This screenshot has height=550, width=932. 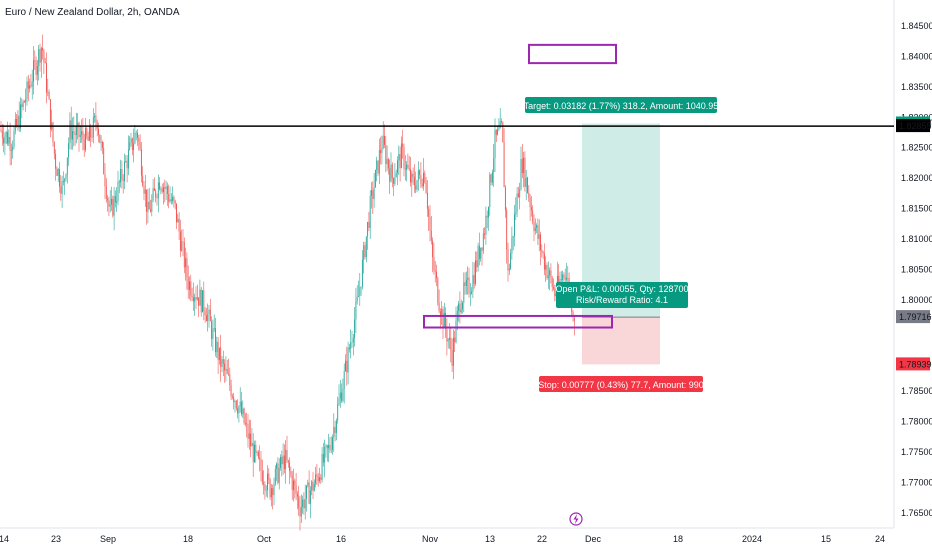 I want to click on y-tick-label: 1.80500, so click(x=916, y=269).